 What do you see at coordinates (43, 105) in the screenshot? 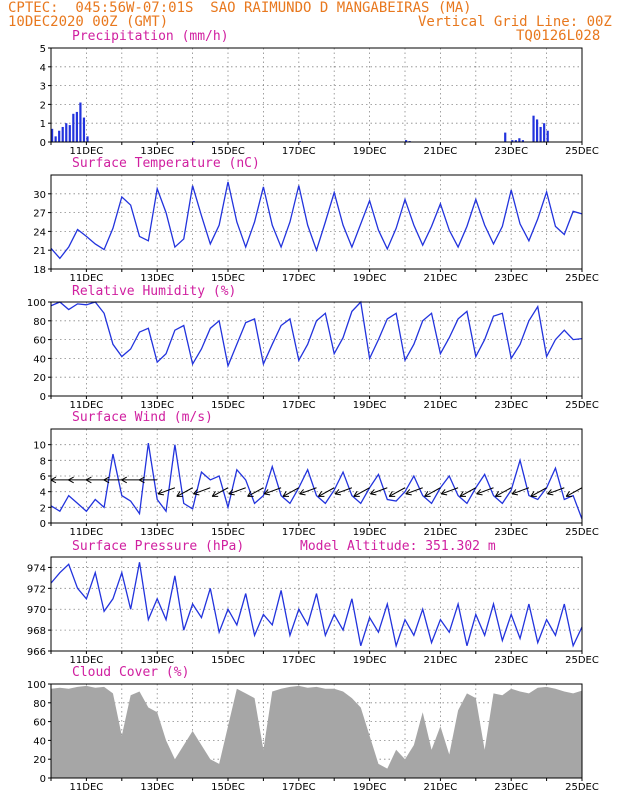
I see `precip-ytick-label: 2` at bounding box center [43, 105].